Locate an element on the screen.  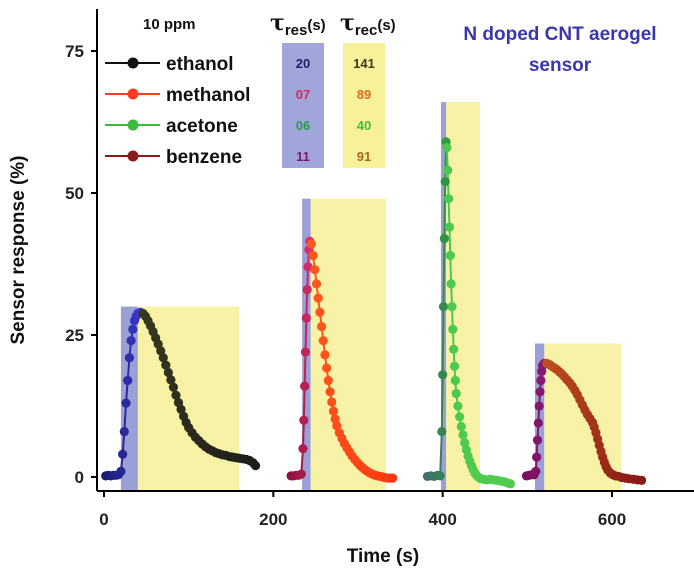
tau-res-value-methanol: 07 is located at coordinates (303, 94).